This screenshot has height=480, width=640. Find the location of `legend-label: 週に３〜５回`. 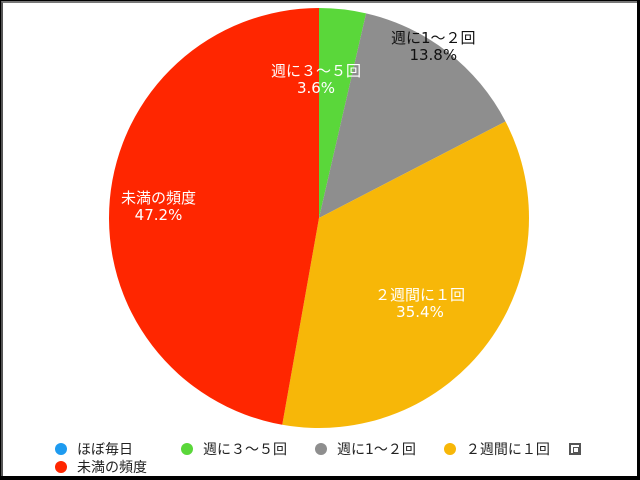

legend-label: 週に３〜５回 is located at coordinates (245, 450).